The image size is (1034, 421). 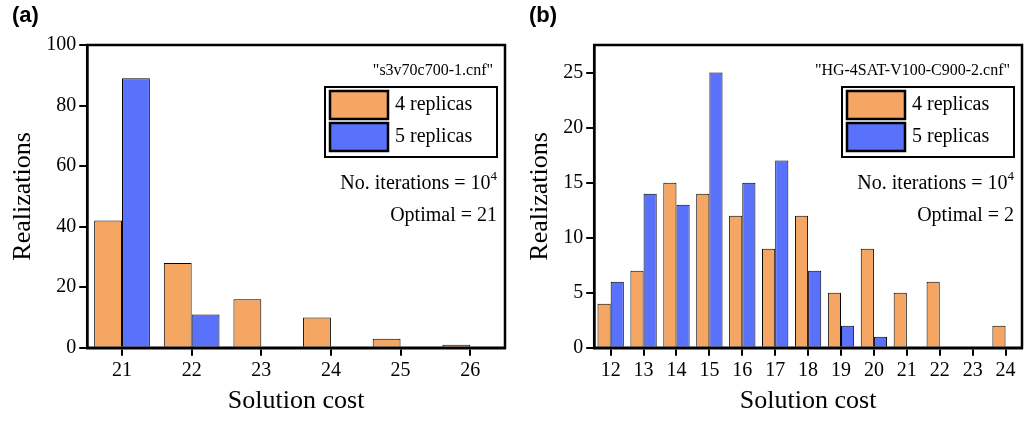 What do you see at coordinates (676, 369) in the screenshot?
I see `x-tick-label: 14` at bounding box center [676, 369].